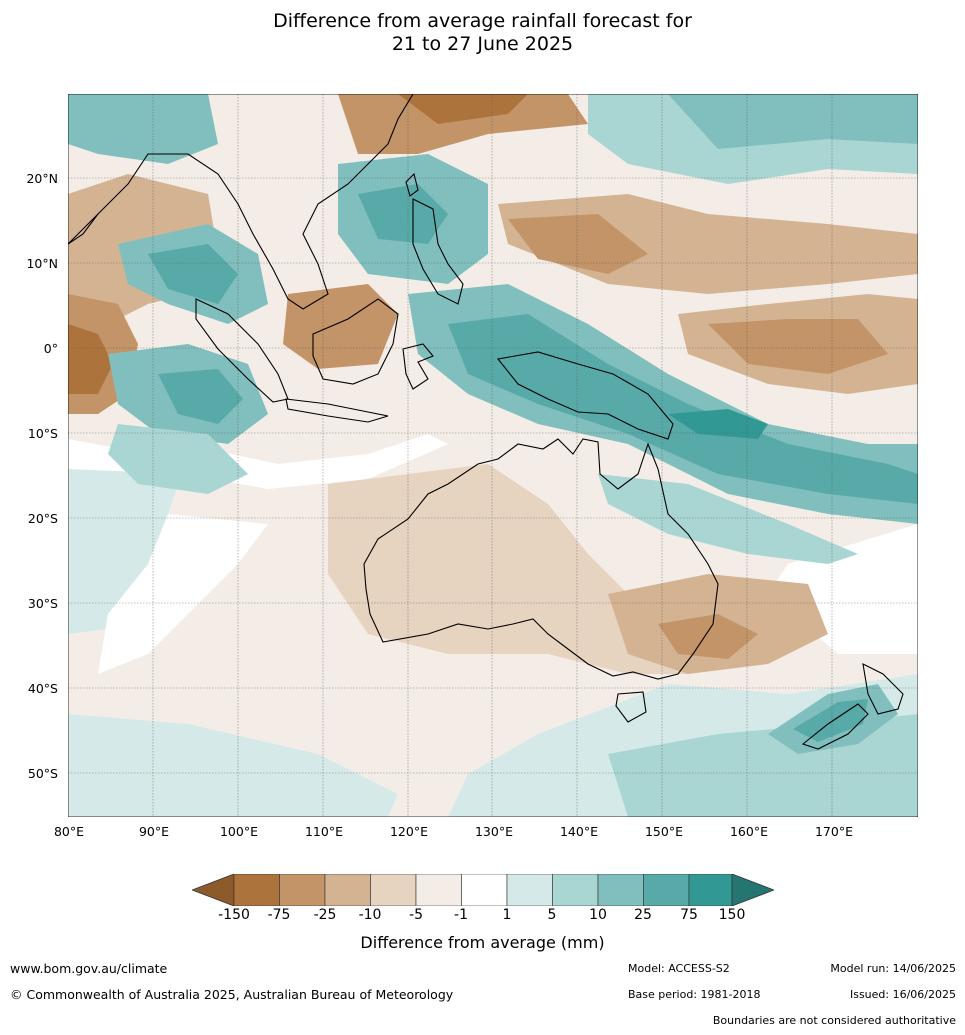  What do you see at coordinates (461, 915) in the screenshot?
I see `colorbar-tick-m1: -1` at bounding box center [461, 915].